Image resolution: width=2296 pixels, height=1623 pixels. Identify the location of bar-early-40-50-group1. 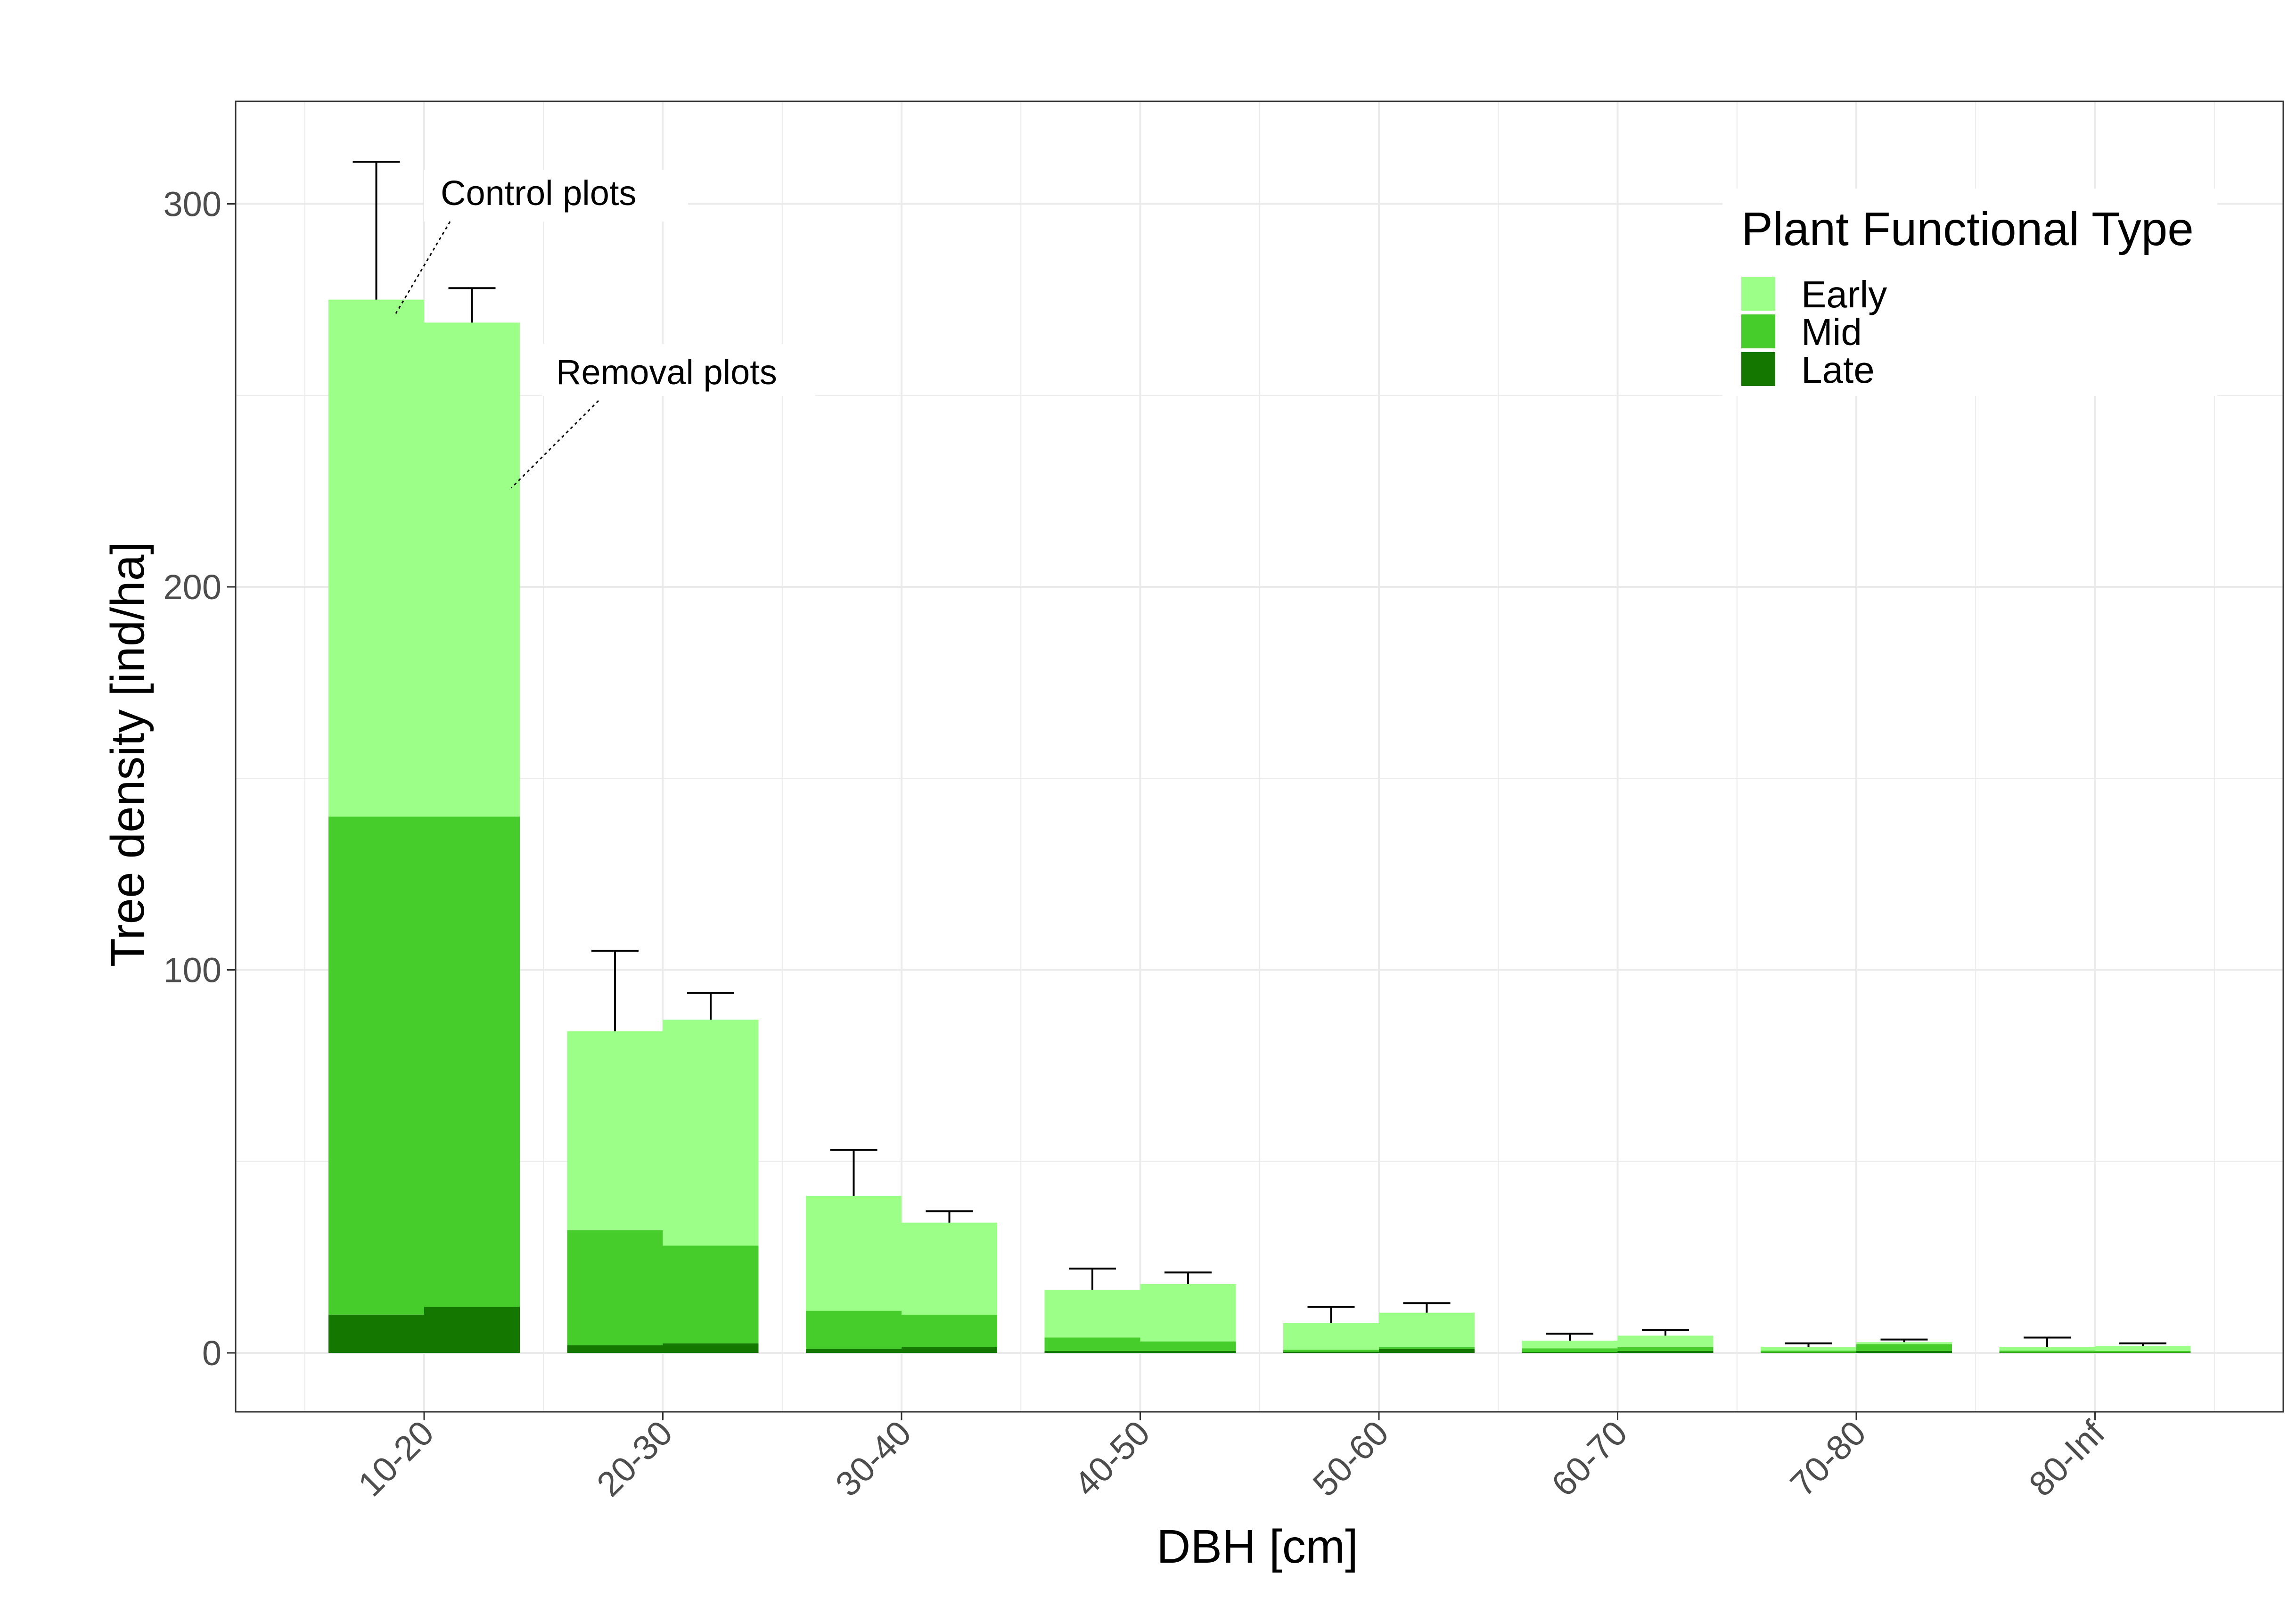
(1092, 1313).